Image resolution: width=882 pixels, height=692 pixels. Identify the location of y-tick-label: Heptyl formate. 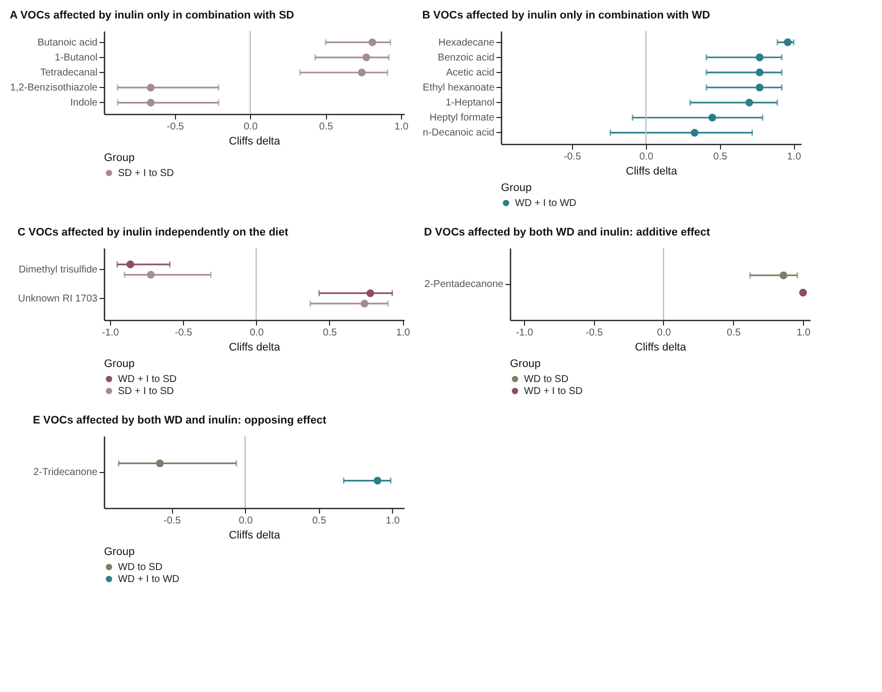
(462, 118).